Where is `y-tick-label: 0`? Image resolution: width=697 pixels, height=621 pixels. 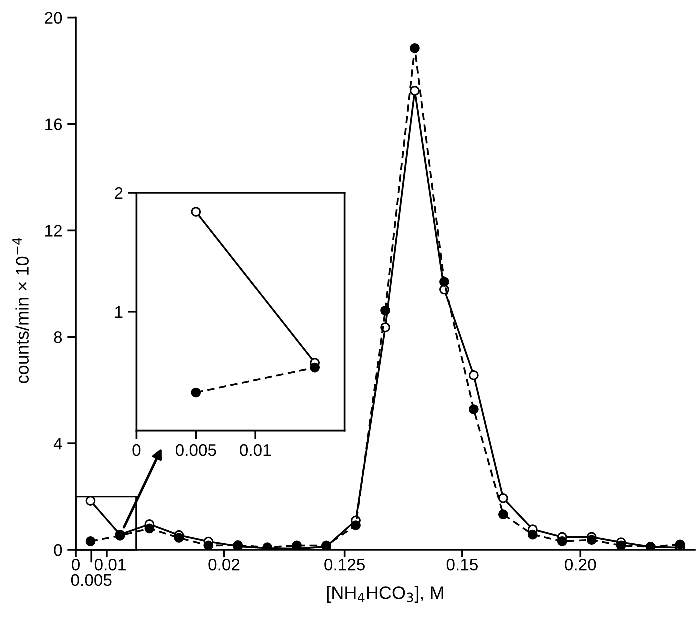 y-tick-label: 0 is located at coordinates (58, 550).